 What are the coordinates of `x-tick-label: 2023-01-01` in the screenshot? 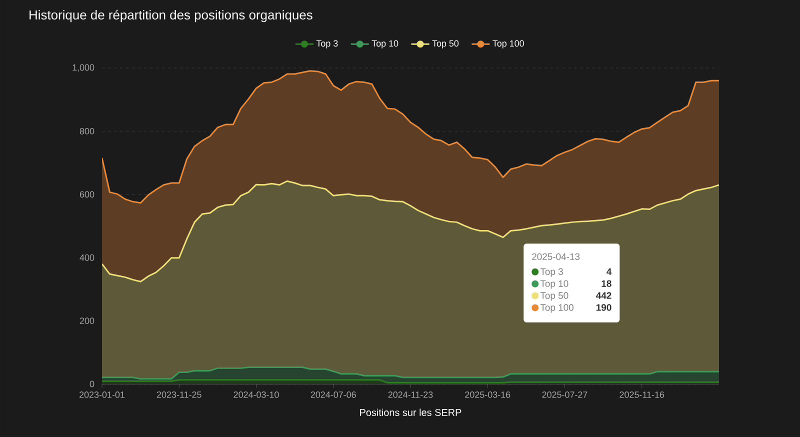 It's located at (102, 395).